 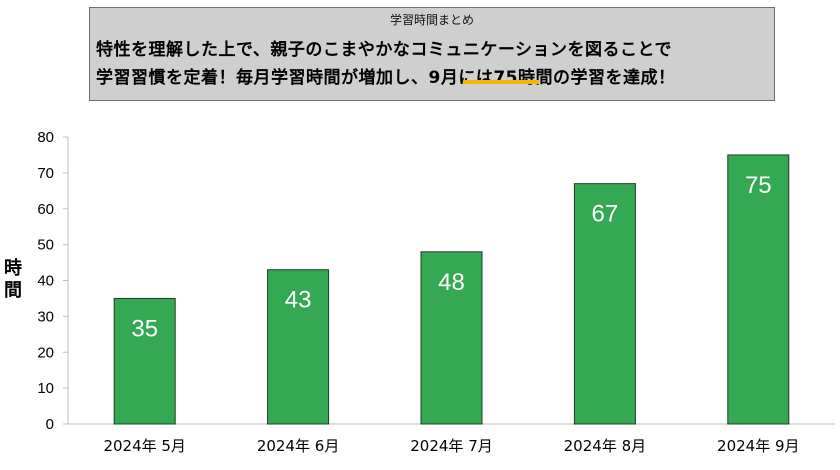 I want to click on x-tick-label: 2024年 7月, so click(x=451, y=446).